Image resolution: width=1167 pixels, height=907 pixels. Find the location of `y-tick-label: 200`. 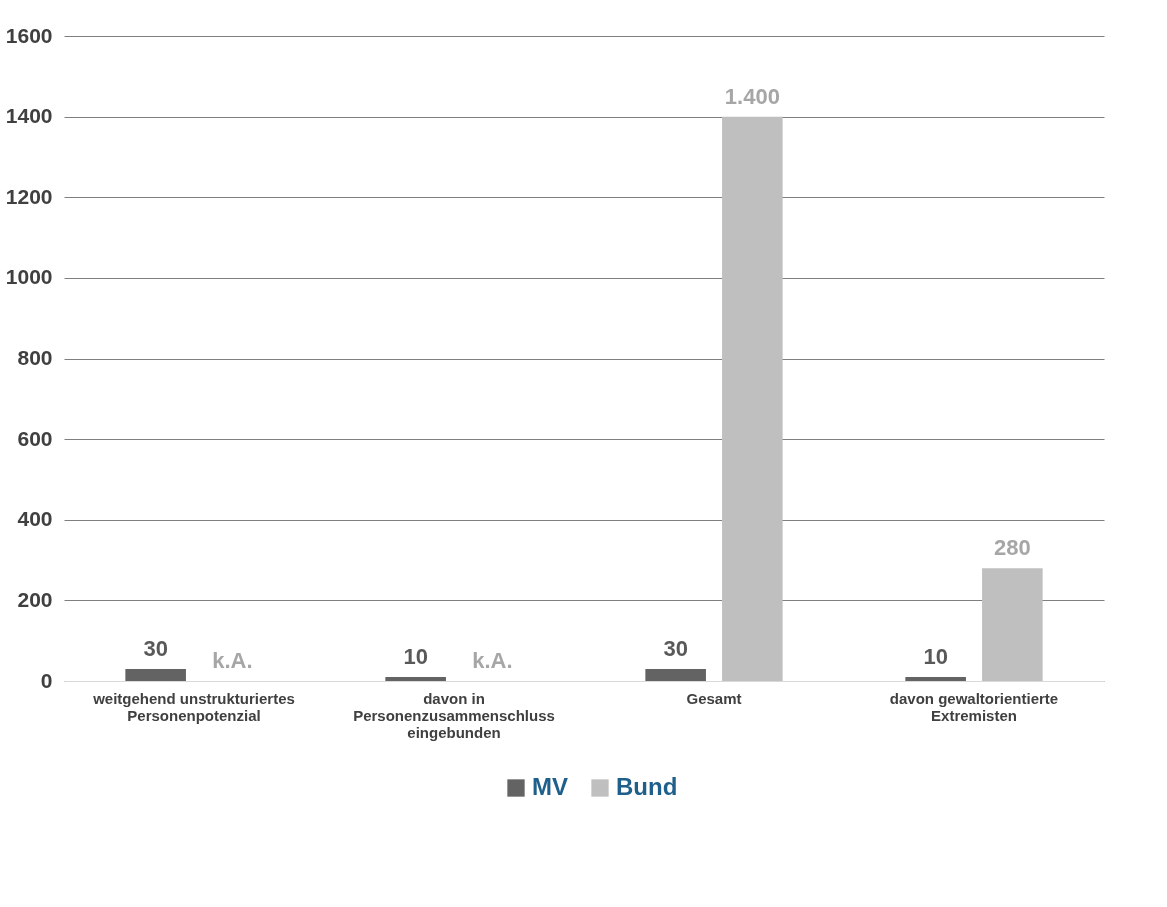

y-tick-label: 200 is located at coordinates (35, 599).